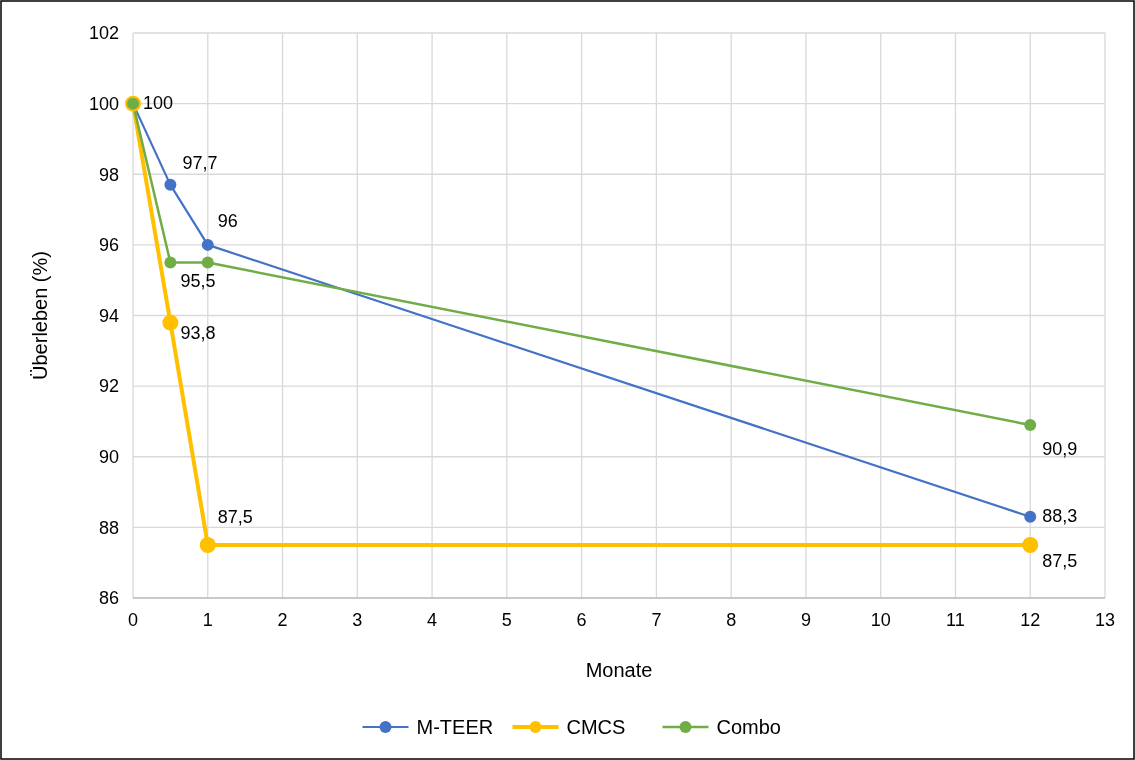 The width and height of the screenshot is (1135, 760). I want to click on data-label: 95,5, so click(198, 280).